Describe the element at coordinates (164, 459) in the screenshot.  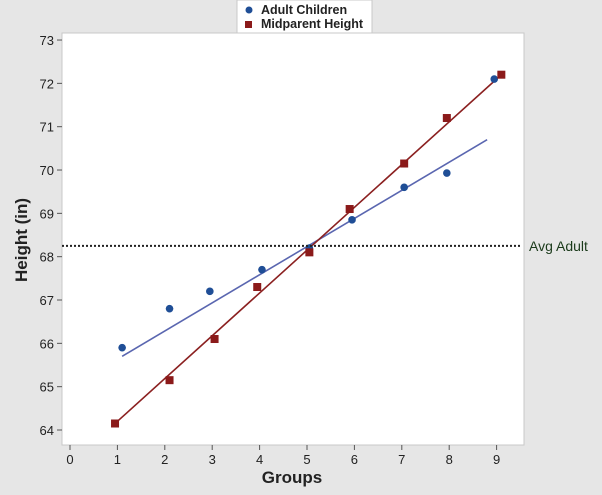
I see `x-tick-label: 2` at that location.